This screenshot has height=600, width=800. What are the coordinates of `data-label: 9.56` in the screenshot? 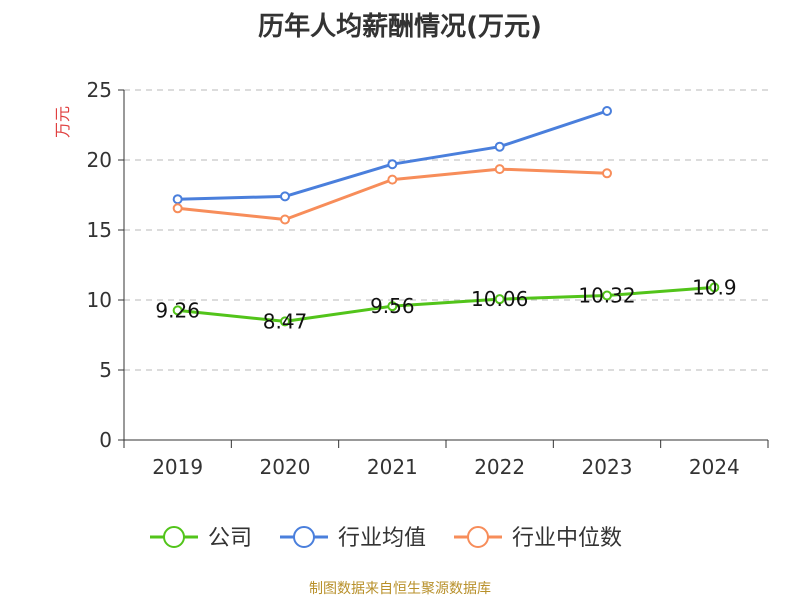 It's located at (392, 306).